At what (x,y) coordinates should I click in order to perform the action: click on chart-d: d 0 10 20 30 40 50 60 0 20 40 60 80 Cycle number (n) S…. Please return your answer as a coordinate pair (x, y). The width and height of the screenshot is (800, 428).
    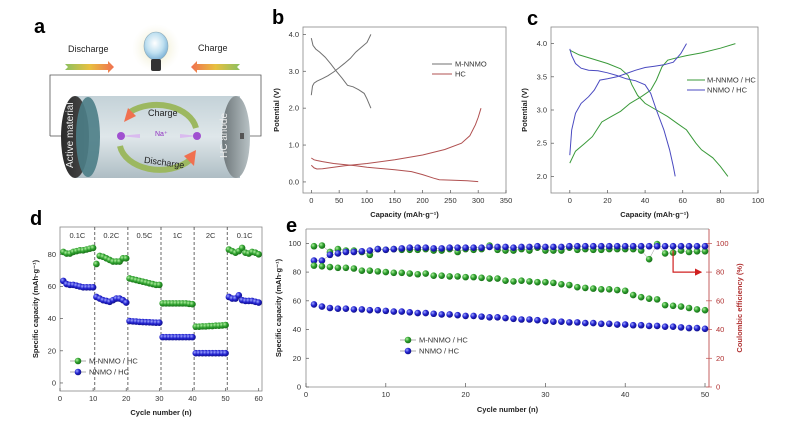
    Looking at the image, I should click on (146, 312).